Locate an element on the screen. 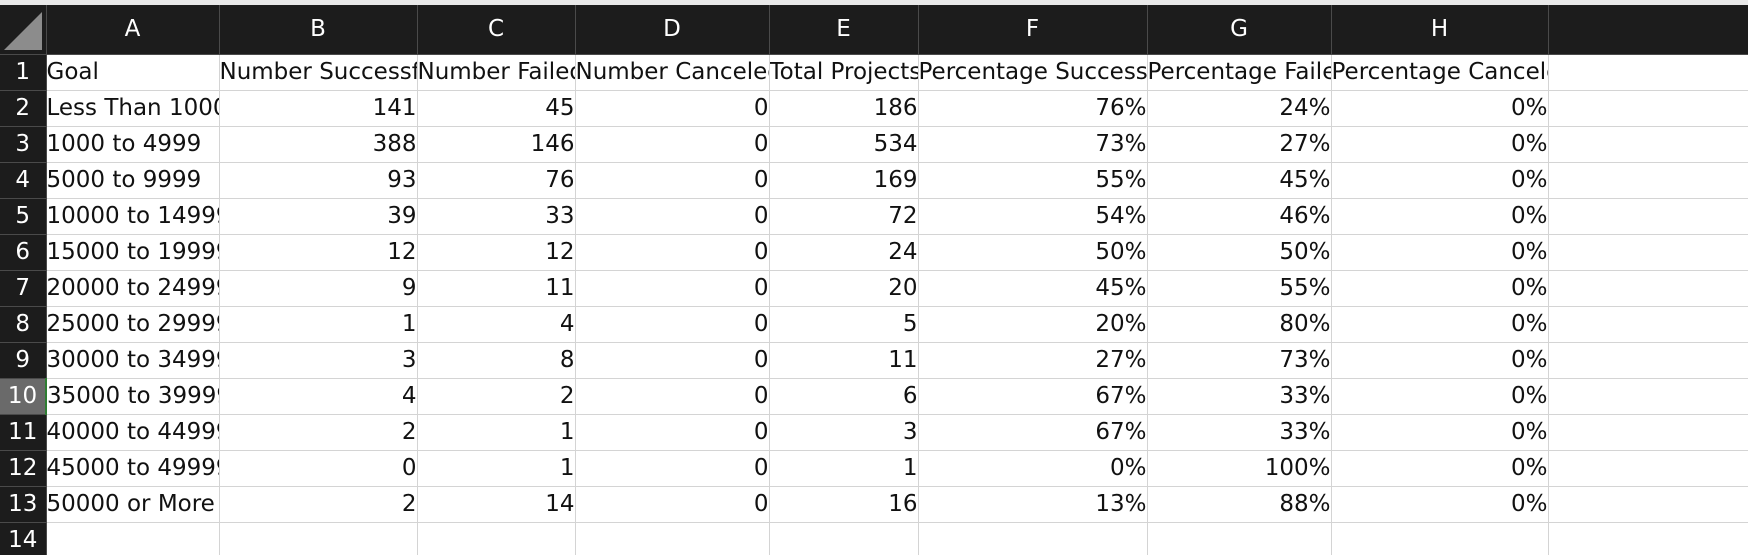  column-header-c: C is located at coordinates (496, 30).